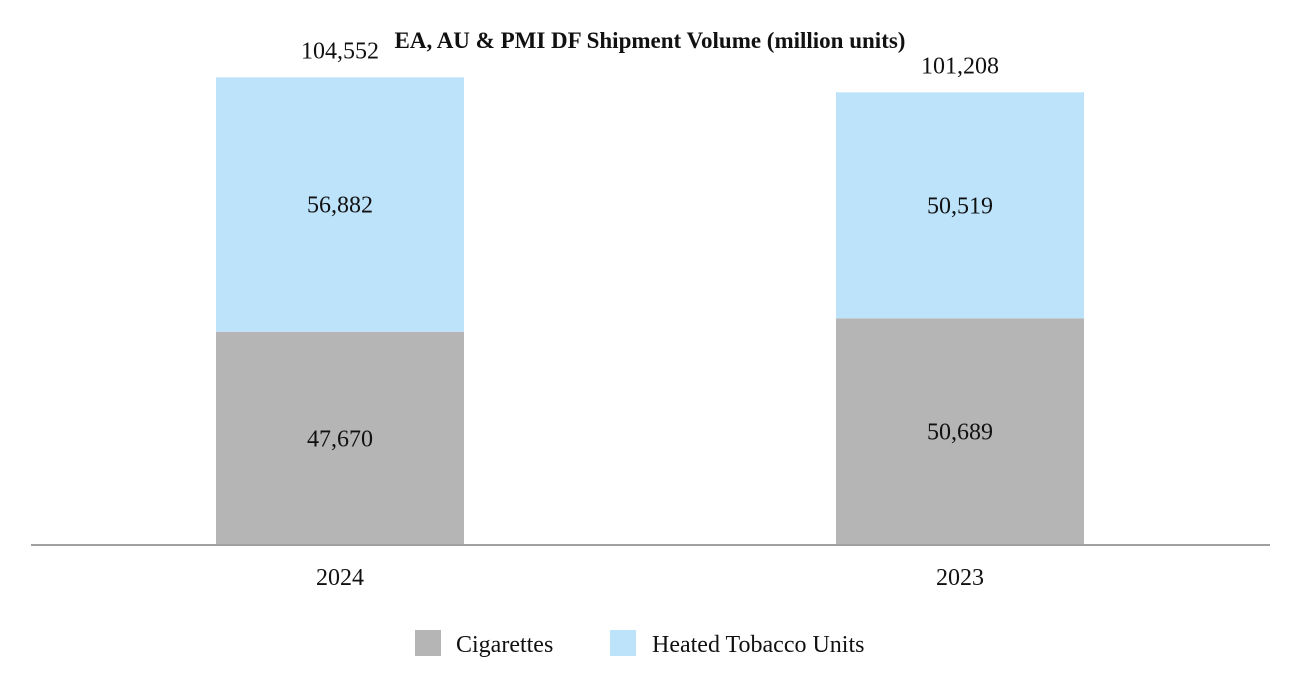 The height and width of the screenshot is (700, 1300). I want to click on bar-2023: 50,689 50,519 101,208, so click(960, 299).